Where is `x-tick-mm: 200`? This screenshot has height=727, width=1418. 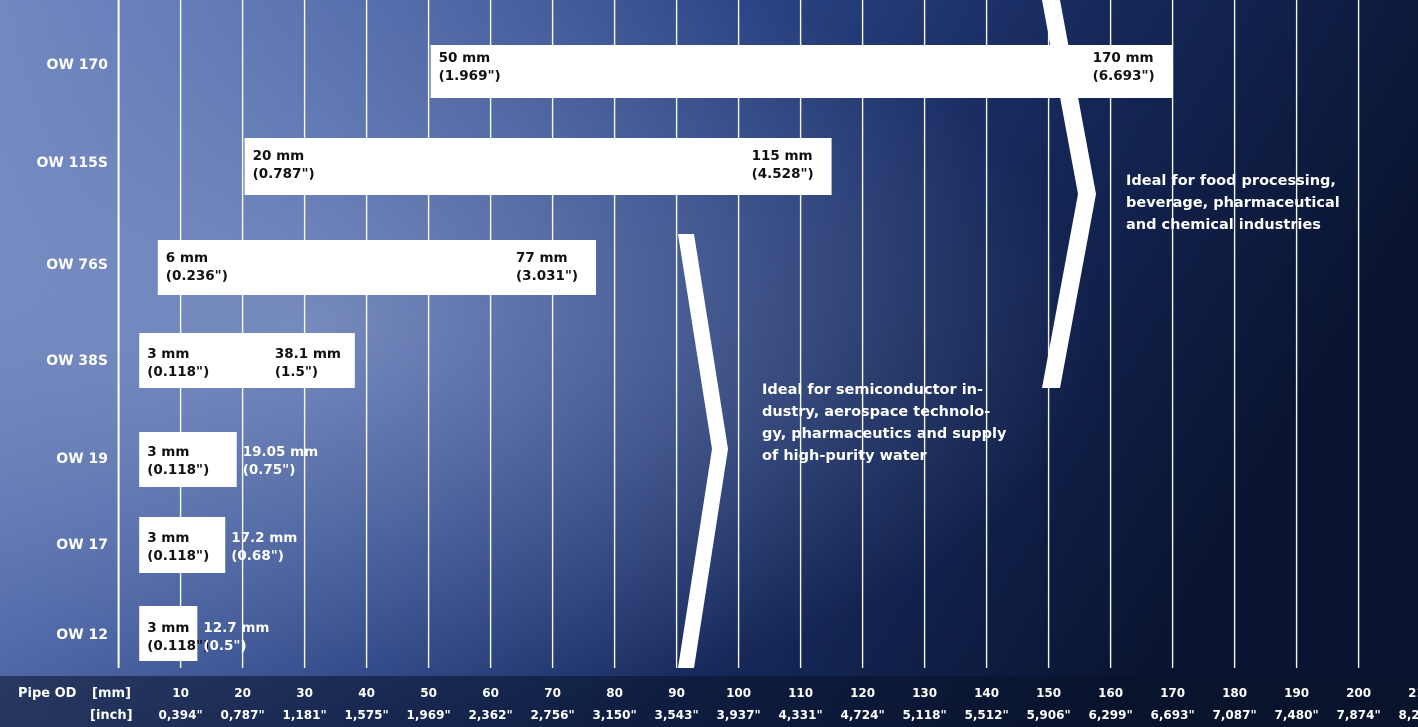
x-tick-mm: 200 is located at coordinates (1358, 693).